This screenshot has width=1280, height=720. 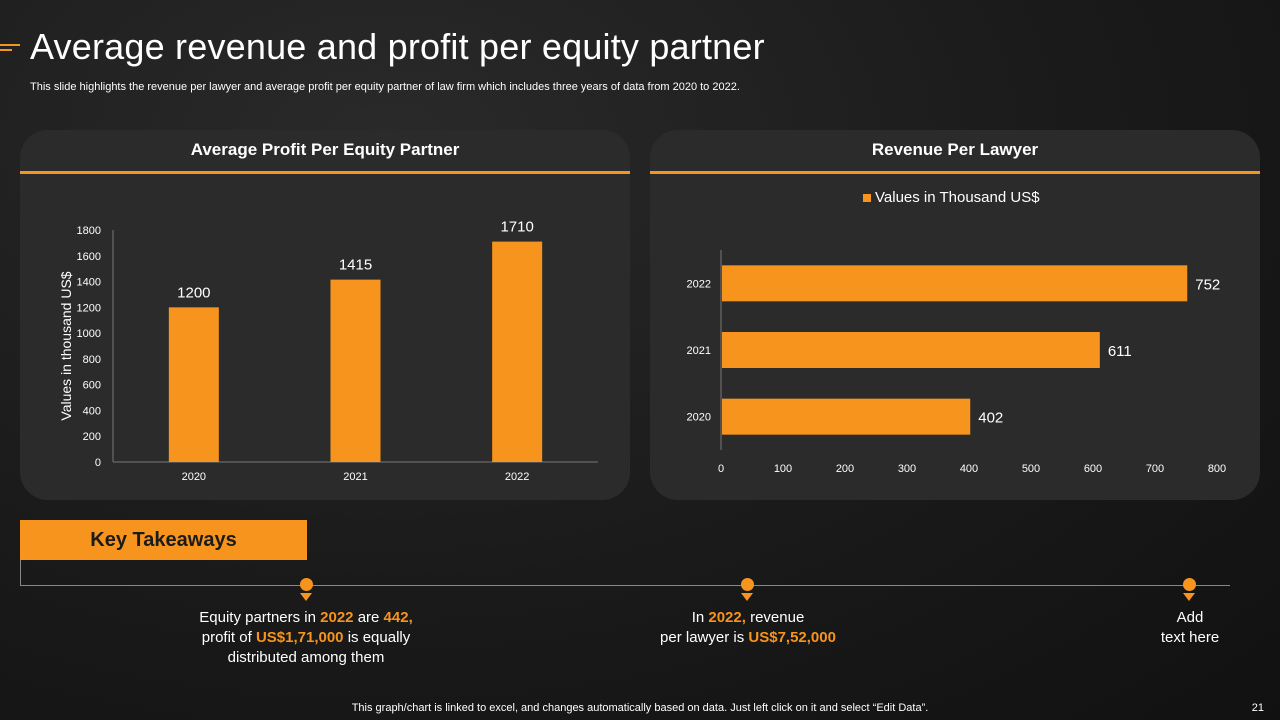 What do you see at coordinates (792, 637) in the screenshot?
I see `takeaway-2-highlight: US$7,52,000` at bounding box center [792, 637].